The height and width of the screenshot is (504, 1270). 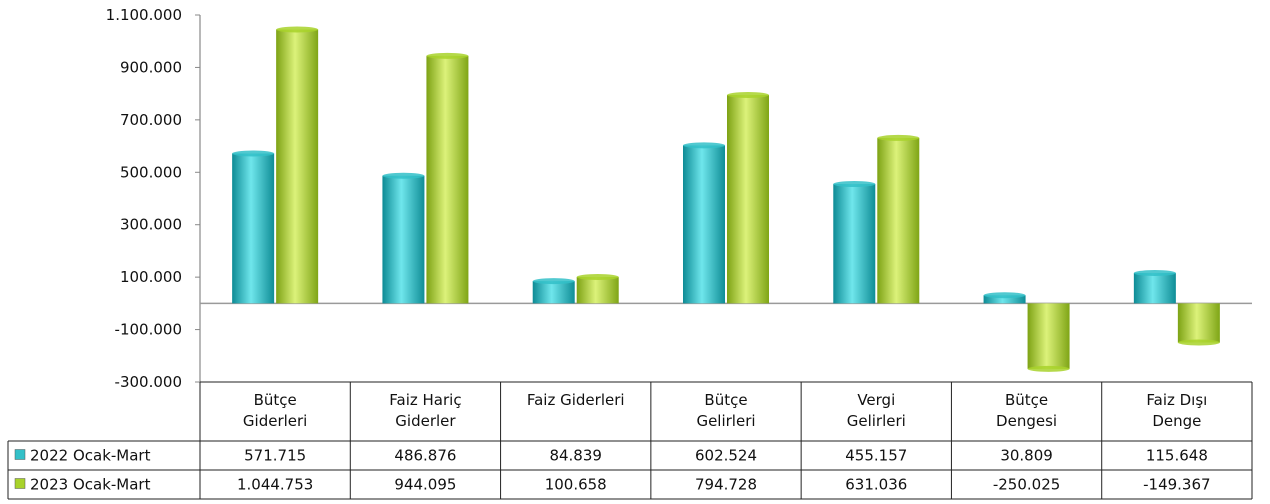 I want to click on y-tick-label: -100.000, so click(x=148, y=330).